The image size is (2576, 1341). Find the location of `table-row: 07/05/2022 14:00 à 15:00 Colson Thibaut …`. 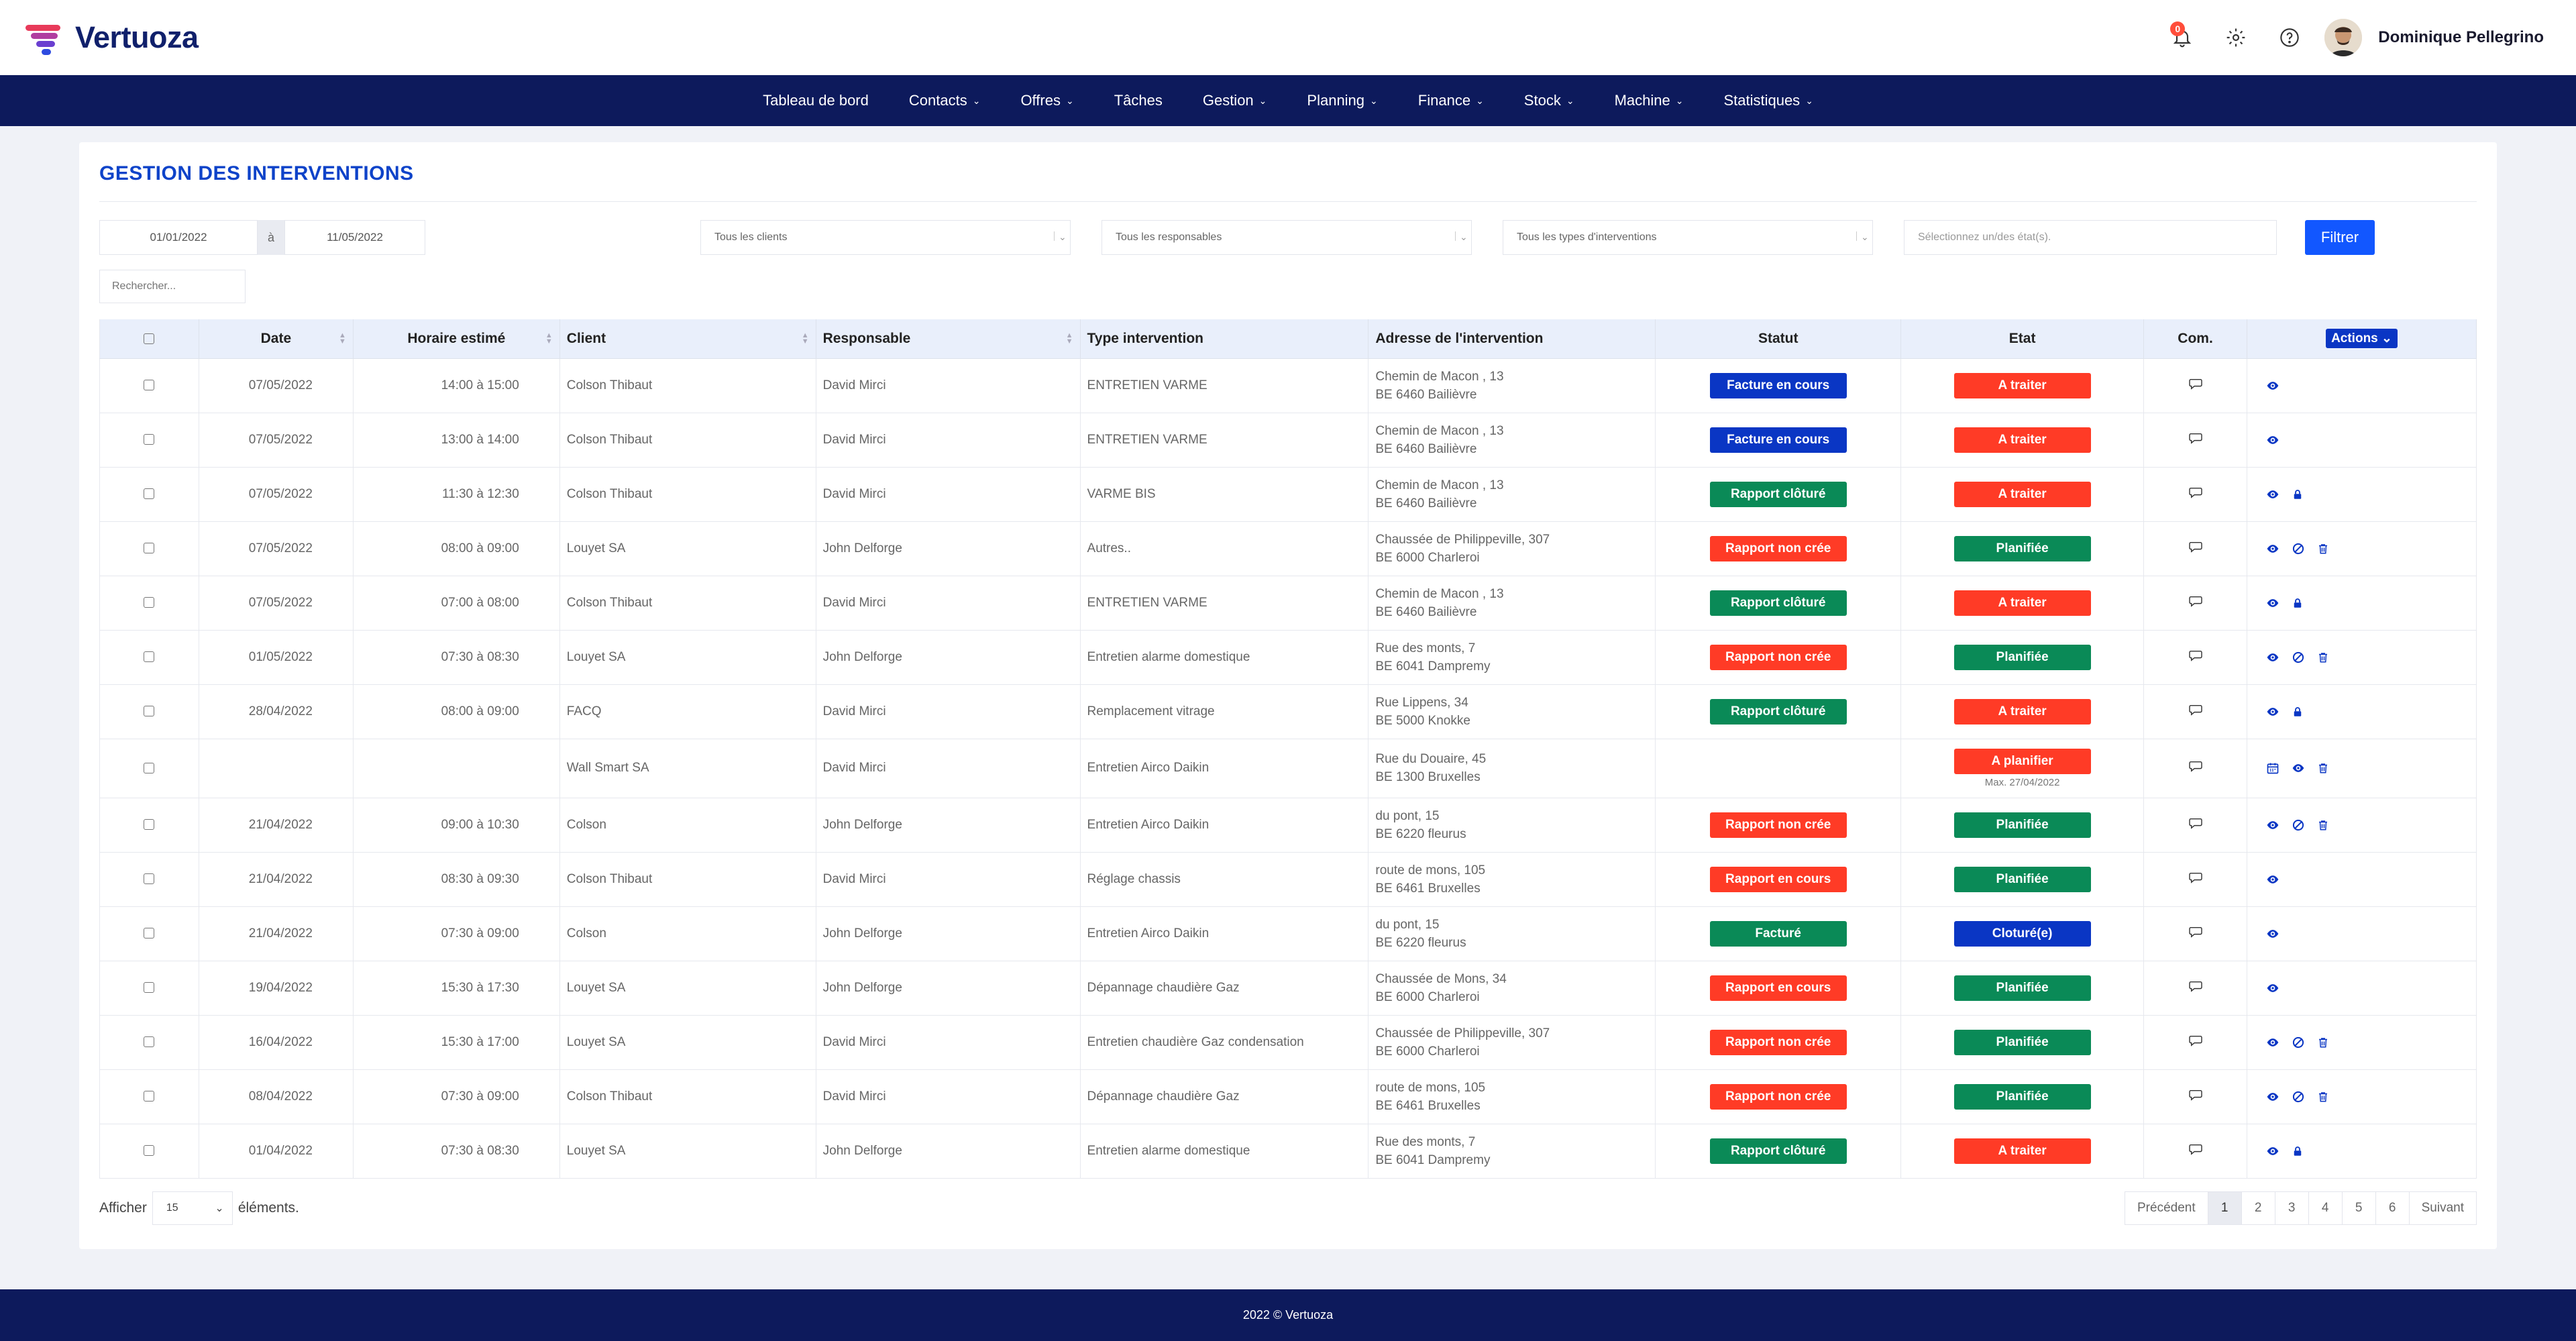

table-row: 07/05/2022 14:00 à 15:00 Colson Thibaut … is located at coordinates (1288, 385).